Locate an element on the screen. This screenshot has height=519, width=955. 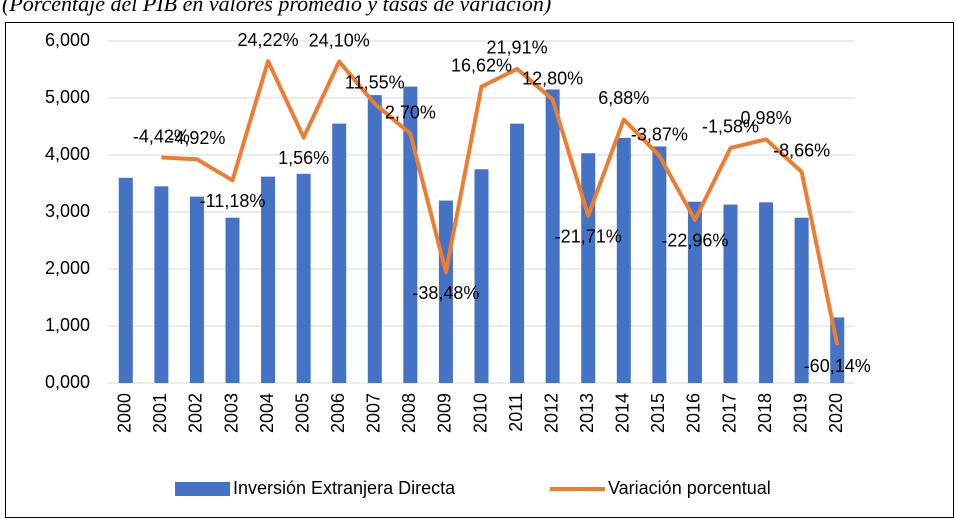
data-label: -3,87% is located at coordinates (659, 134).